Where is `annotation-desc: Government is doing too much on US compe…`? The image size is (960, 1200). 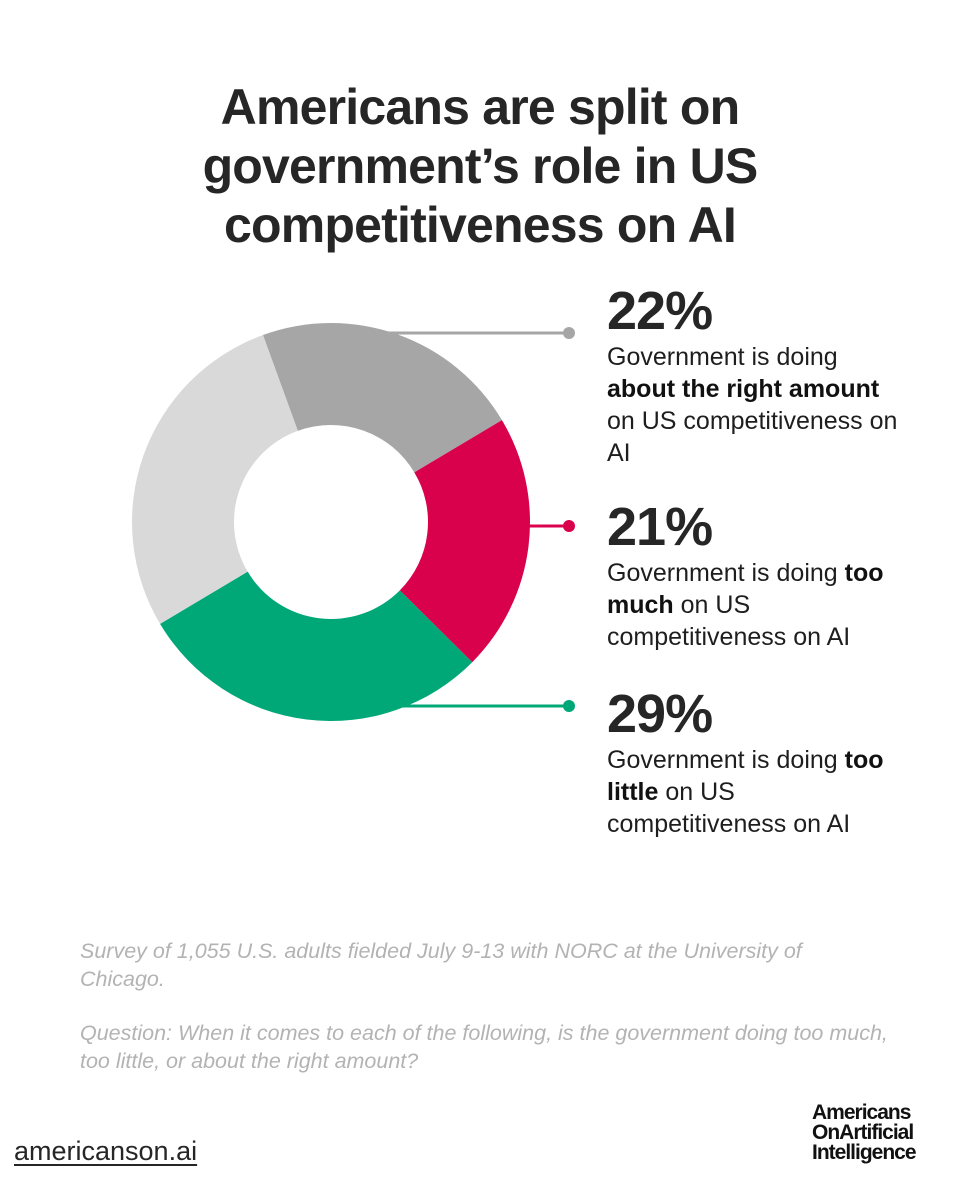
annotation-desc: Government is doing too much on US compe… is located at coordinates (757, 605).